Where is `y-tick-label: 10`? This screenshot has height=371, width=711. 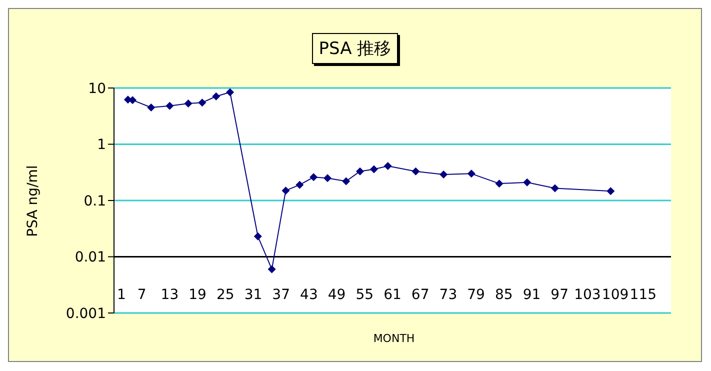
y-tick-label: 10 is located at coordinates (97, 88).